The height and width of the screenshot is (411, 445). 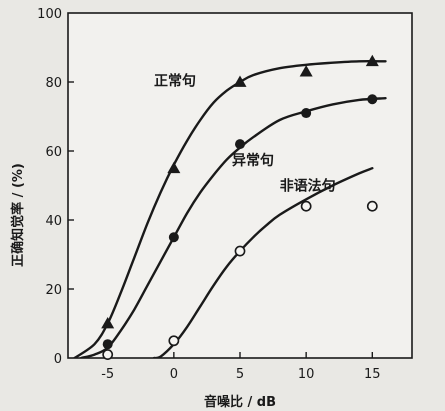 What do you see at coordinates (58, 359) in the screenshot?
I see `y-tick-label: 0` at bounding box center [58, 359].